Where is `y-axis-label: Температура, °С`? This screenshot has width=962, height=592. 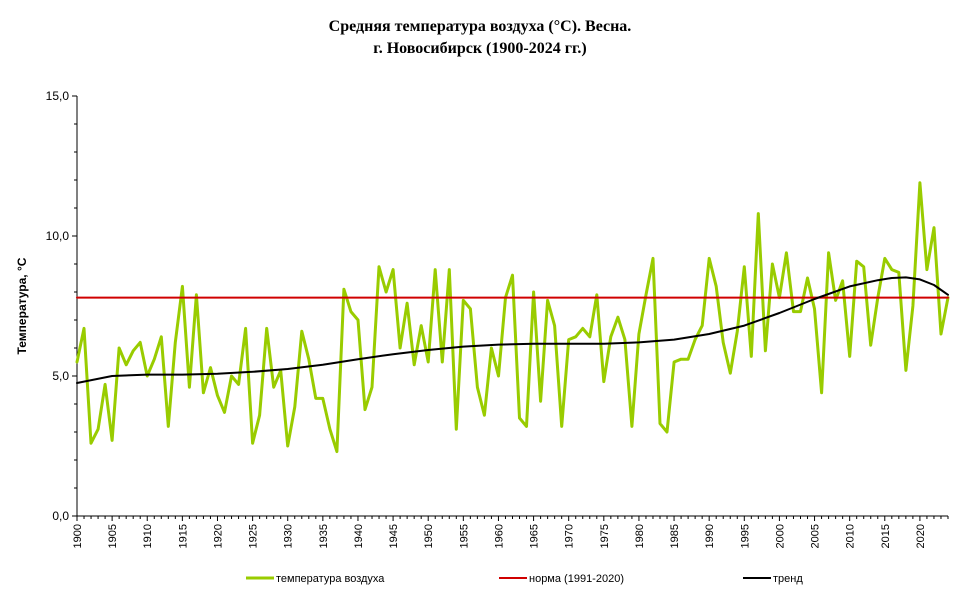 y-axis-label: Температура, °С is located at coordinates (22, 305).